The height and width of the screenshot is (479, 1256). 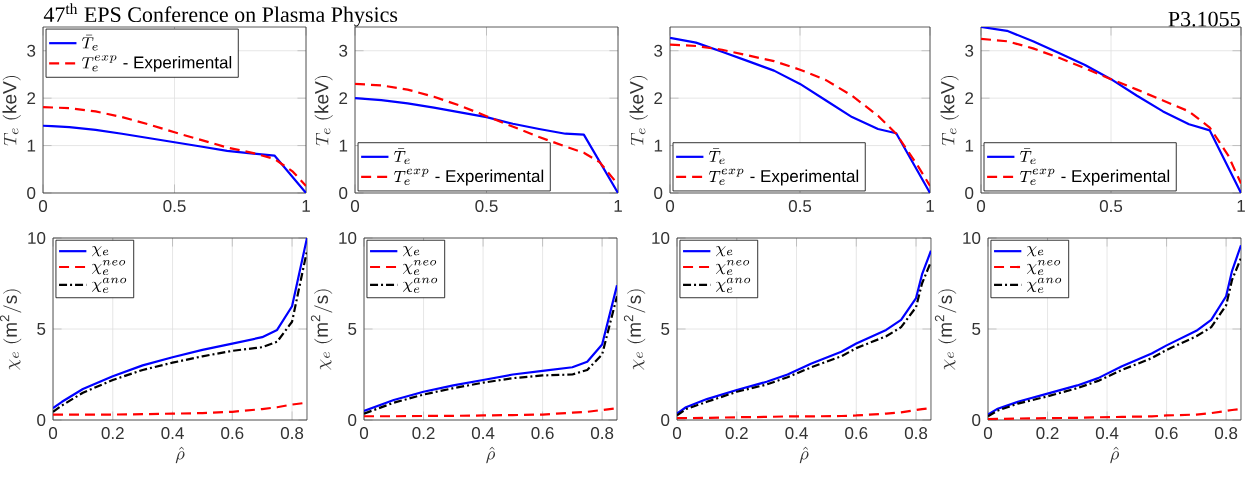 I want to click on text: 47$^{th}$ EPS Conference on Plasma Physics, so click(x=220, y=15).